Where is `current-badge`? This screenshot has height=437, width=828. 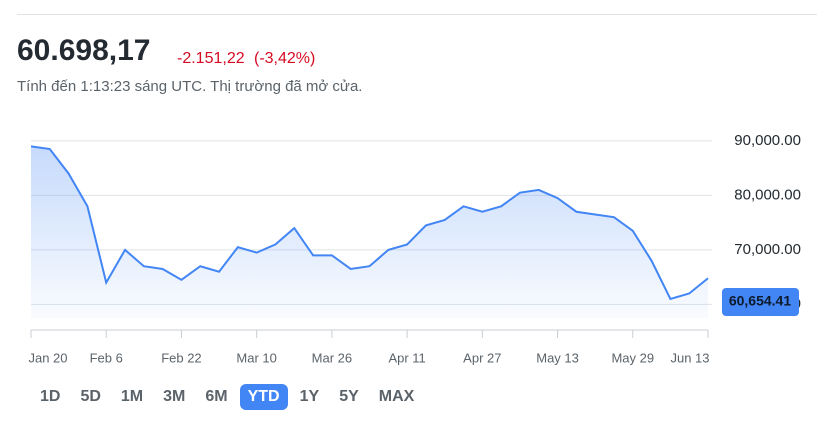 current-badge is located at coordinates (760, 302).